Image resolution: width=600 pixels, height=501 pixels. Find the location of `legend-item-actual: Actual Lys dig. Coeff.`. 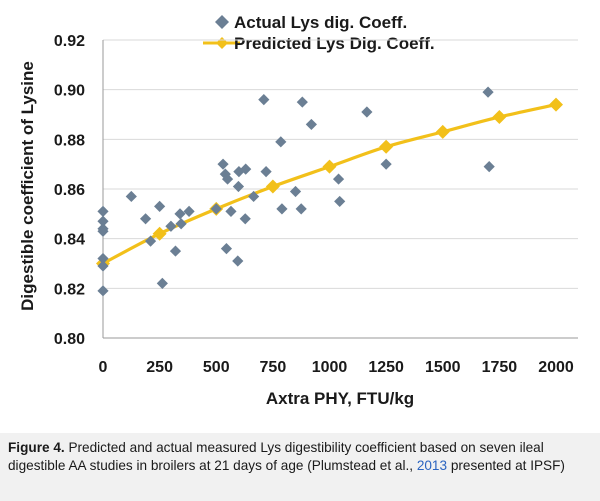

legend-item-actual: Actual Lys dig. Coeff. is located at coordinates (311, 22).